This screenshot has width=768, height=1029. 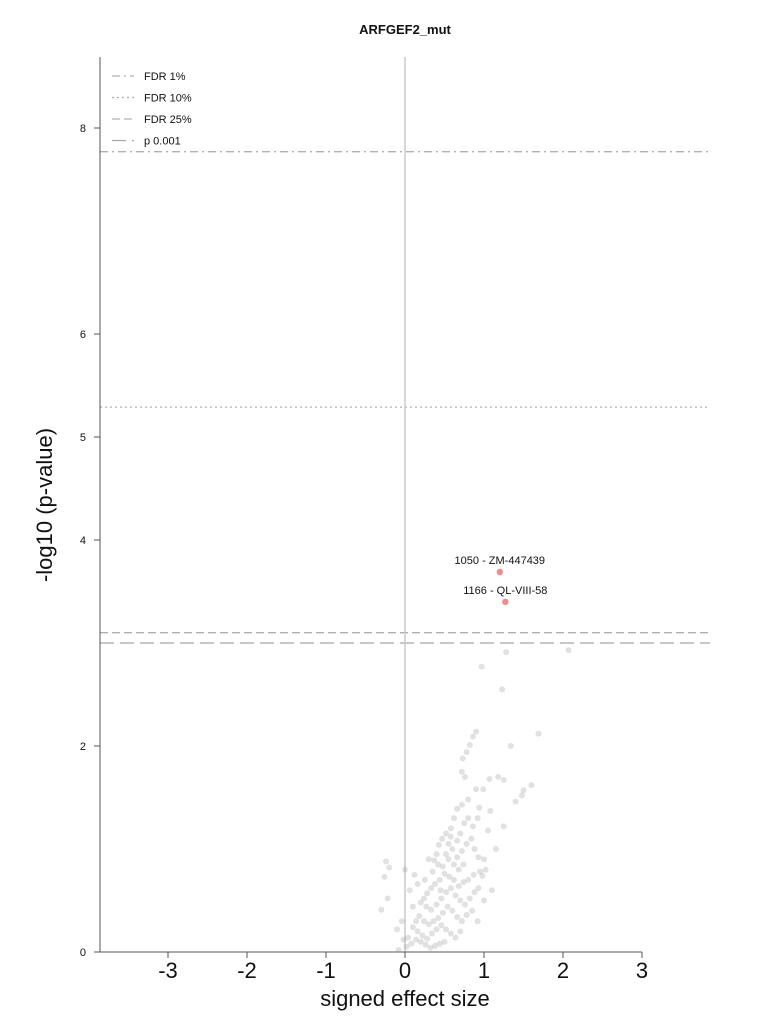 I want to click on y-tick-label: 5, so click(x=83, y=438).